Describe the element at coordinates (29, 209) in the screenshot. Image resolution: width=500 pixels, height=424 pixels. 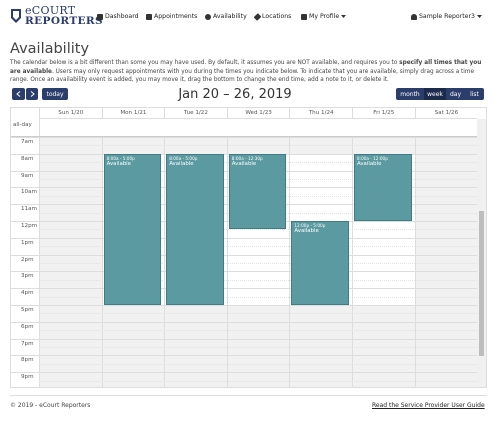
I see `hour-label: 11am` at that location.